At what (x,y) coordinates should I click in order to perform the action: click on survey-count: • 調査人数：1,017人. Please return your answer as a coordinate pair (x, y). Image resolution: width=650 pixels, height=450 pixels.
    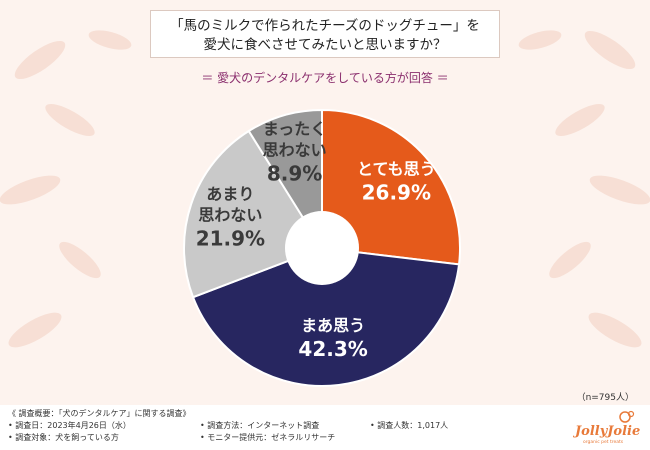
    Looking at the image, I should click on (409, 425).